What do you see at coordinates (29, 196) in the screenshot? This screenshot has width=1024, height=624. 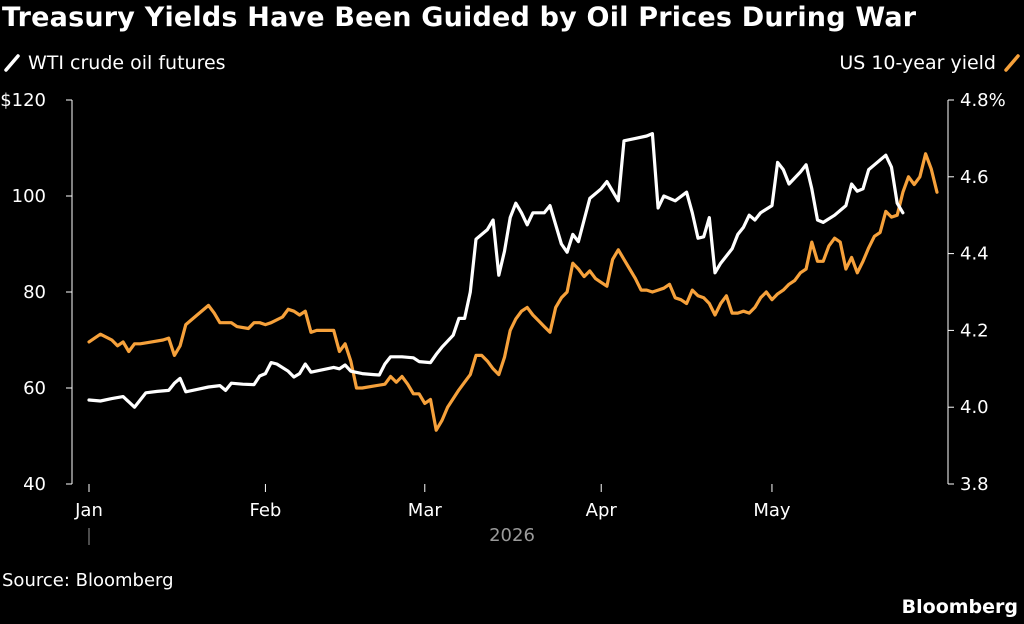 I see `left-axis-tick-label: 100` at bounding box center [29, 196].